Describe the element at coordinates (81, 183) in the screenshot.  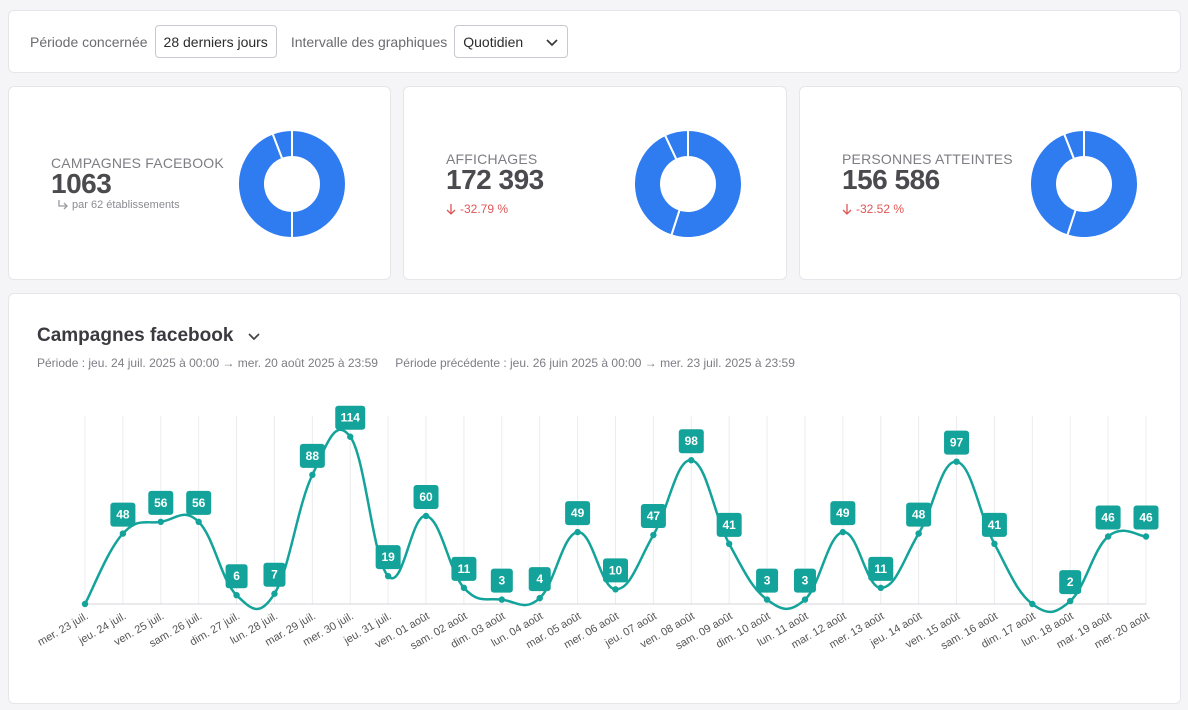
I see `kpi-value: 1063` at that location.